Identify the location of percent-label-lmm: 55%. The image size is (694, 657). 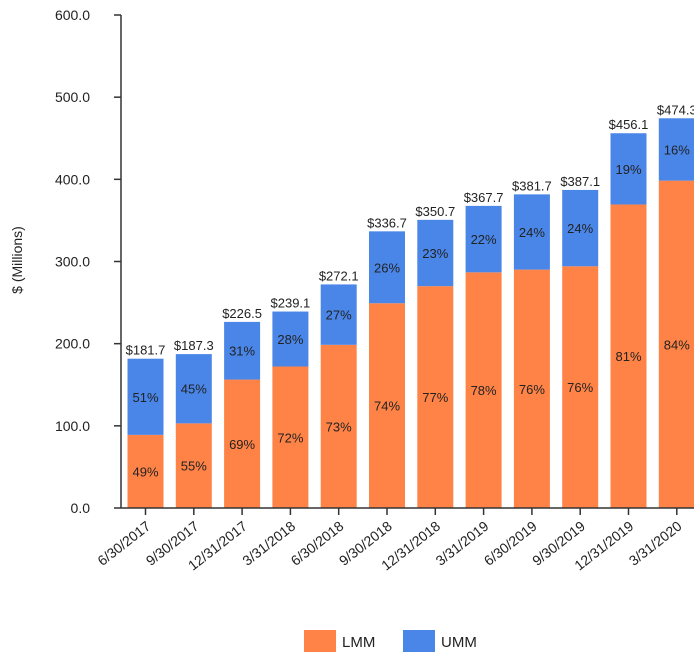
(194, 466).